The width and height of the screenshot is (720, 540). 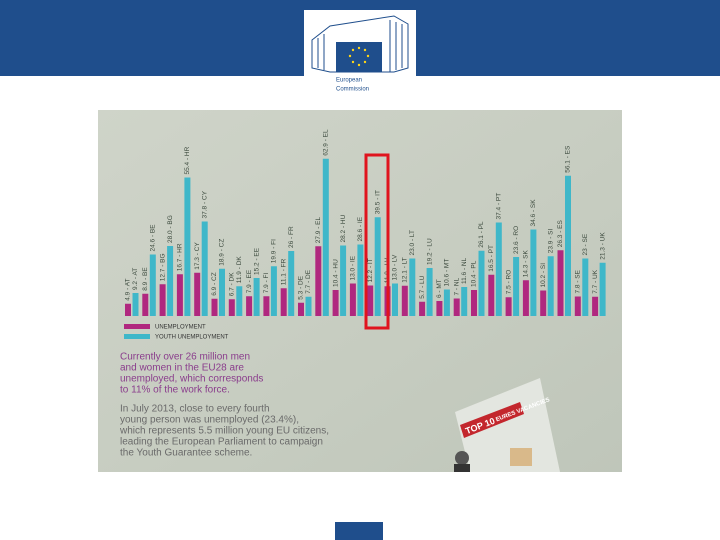 I want to click on value-label: 28.6 - IE, so click(x=360, y=228).